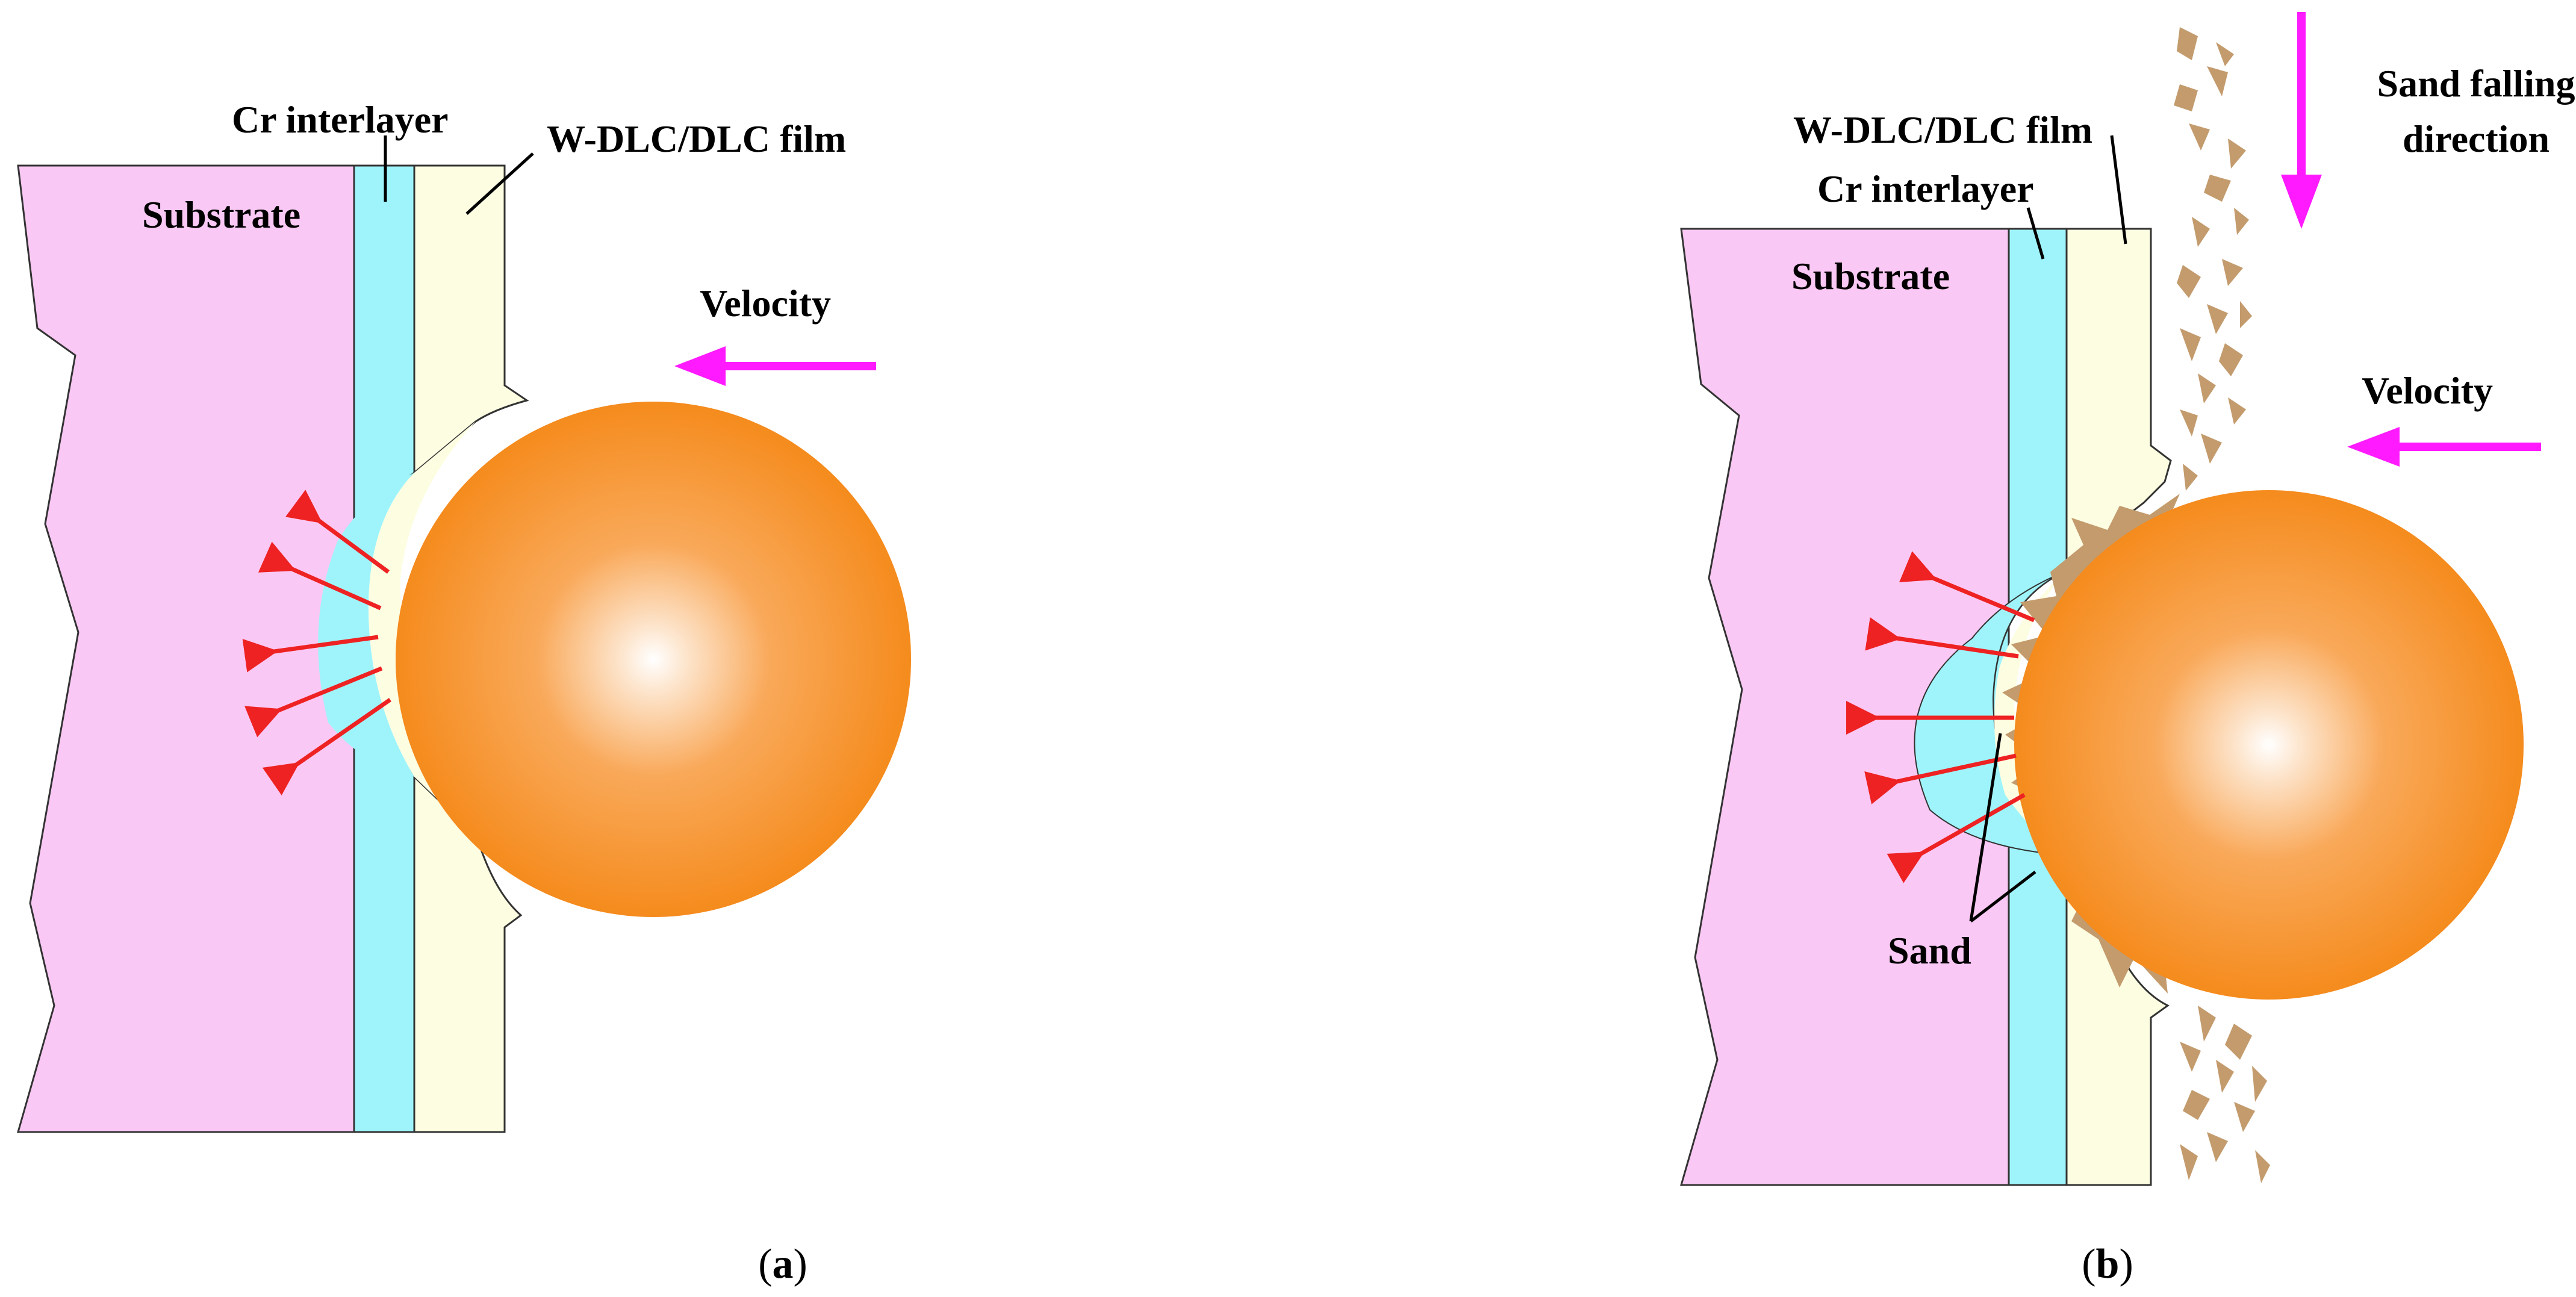 The height and width of the screenshot is (1297, 2576). Describe the element at coordinates (2036, 234) in the screenshot. I see `leader-cr-interlayer` at that location.